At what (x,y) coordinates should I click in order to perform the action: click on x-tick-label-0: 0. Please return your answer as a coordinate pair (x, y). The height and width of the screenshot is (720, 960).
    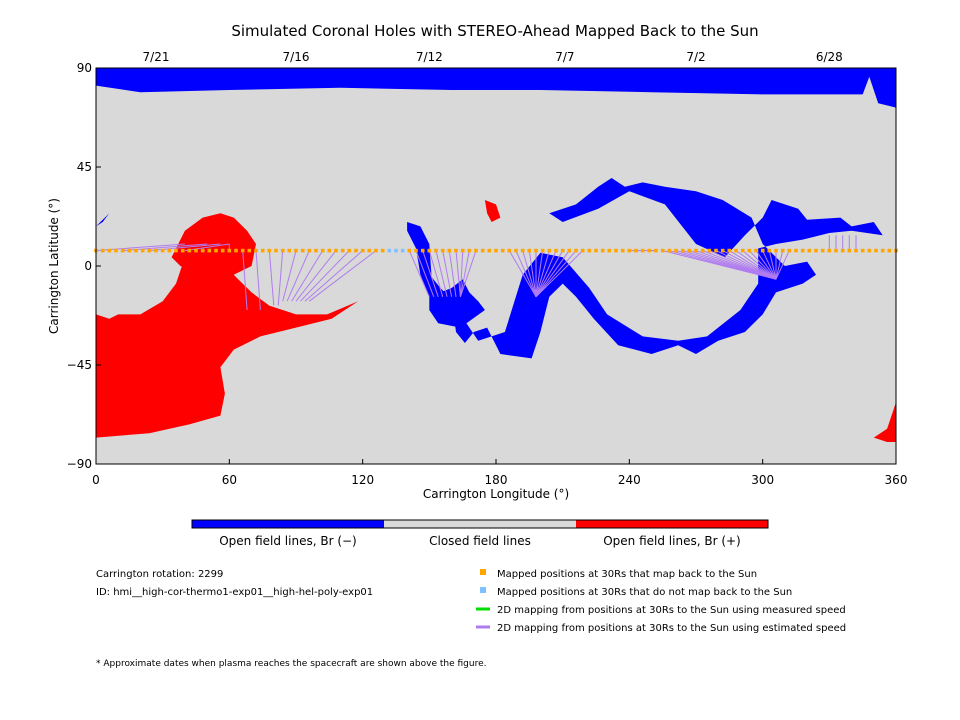
    Looking at the image, I should click on (96, 480).